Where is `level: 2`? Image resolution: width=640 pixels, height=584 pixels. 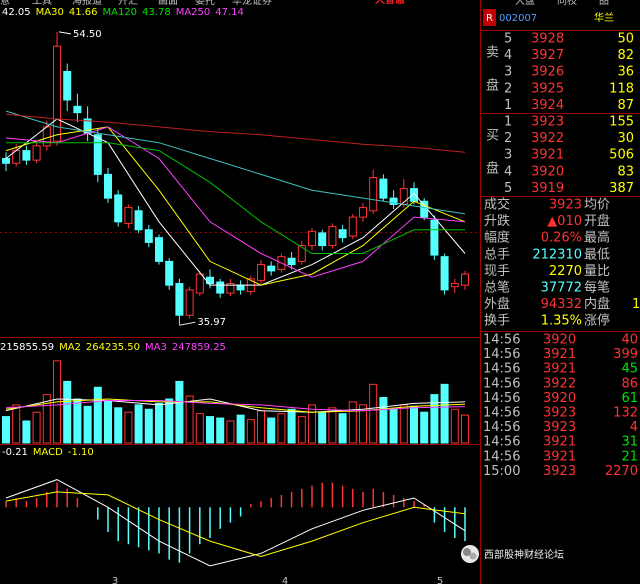 level: 2 is located at coordinates (508, 88).